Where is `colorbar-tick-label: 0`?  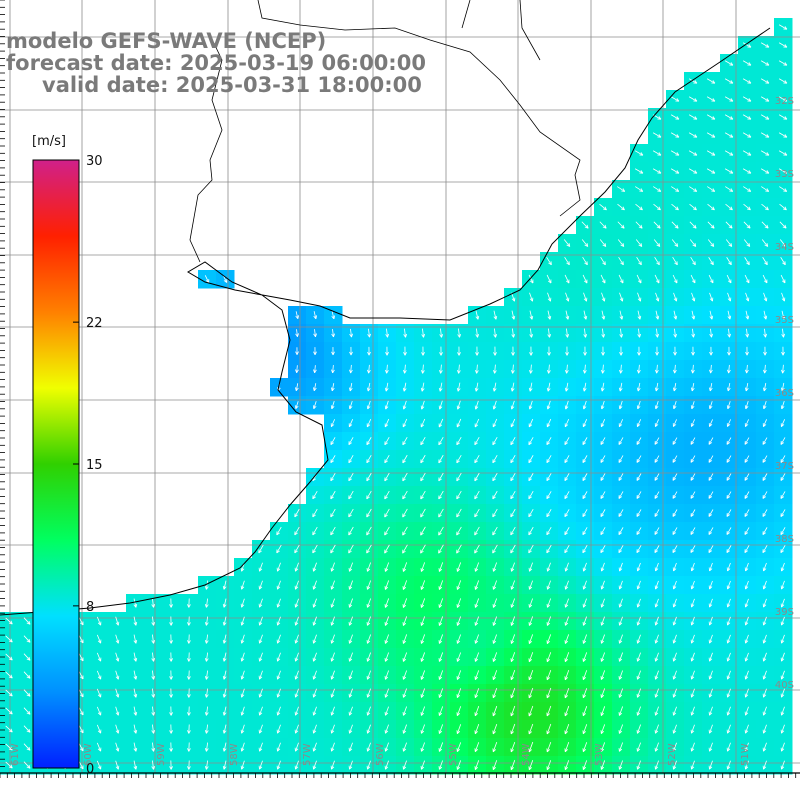
colorbar-tick-label: 0 is located at coordinates (90, 769).